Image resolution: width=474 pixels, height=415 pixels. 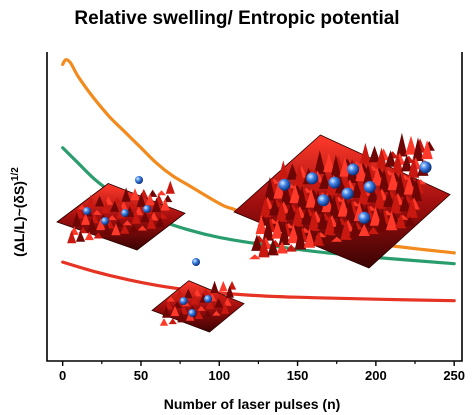 I want to click on y-axis-label-superscript: 1/2, so click(x=15, y=174).